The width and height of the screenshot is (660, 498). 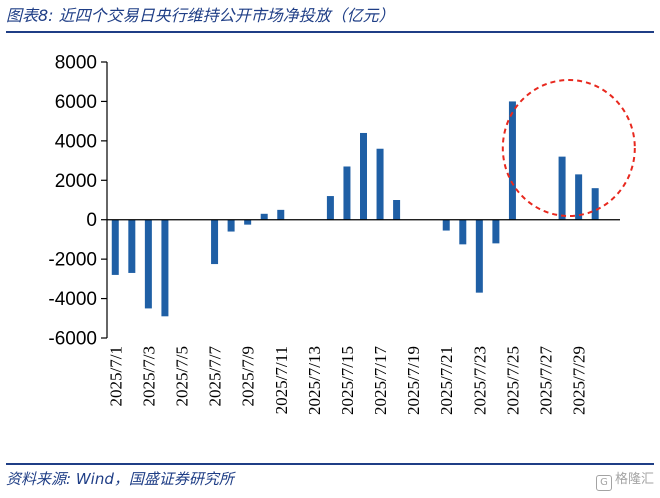 What do you see at coordinates (248, 376) in the screenshot?
I see `x-tick-label: 2025/7/9` at bounding box center [248, 376].